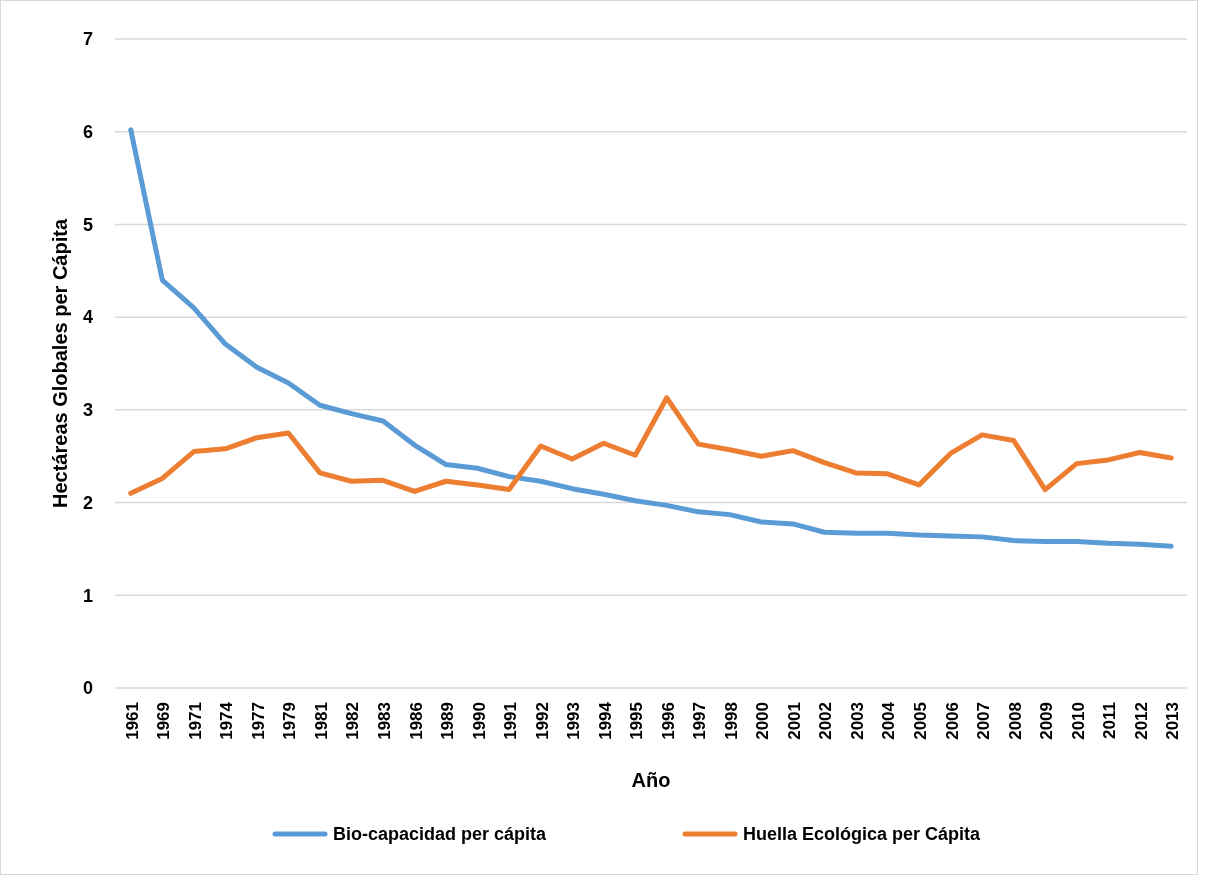 The image size is (1209, 882). Describe the element at coordinates (321, 721) in the screenshot. I see `x-tick-label: 1981` at that location.